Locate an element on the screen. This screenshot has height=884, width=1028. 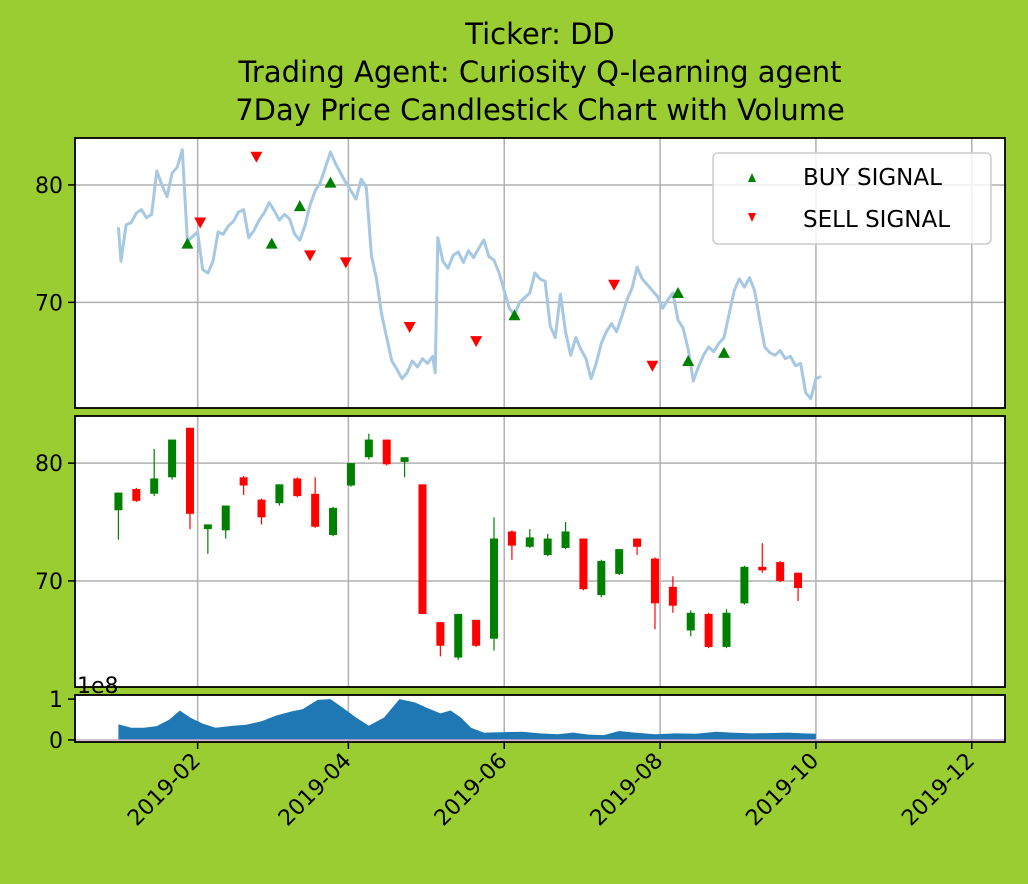
legend-sell-label: SELL SIGNAL is located at coordinates (876, 220).